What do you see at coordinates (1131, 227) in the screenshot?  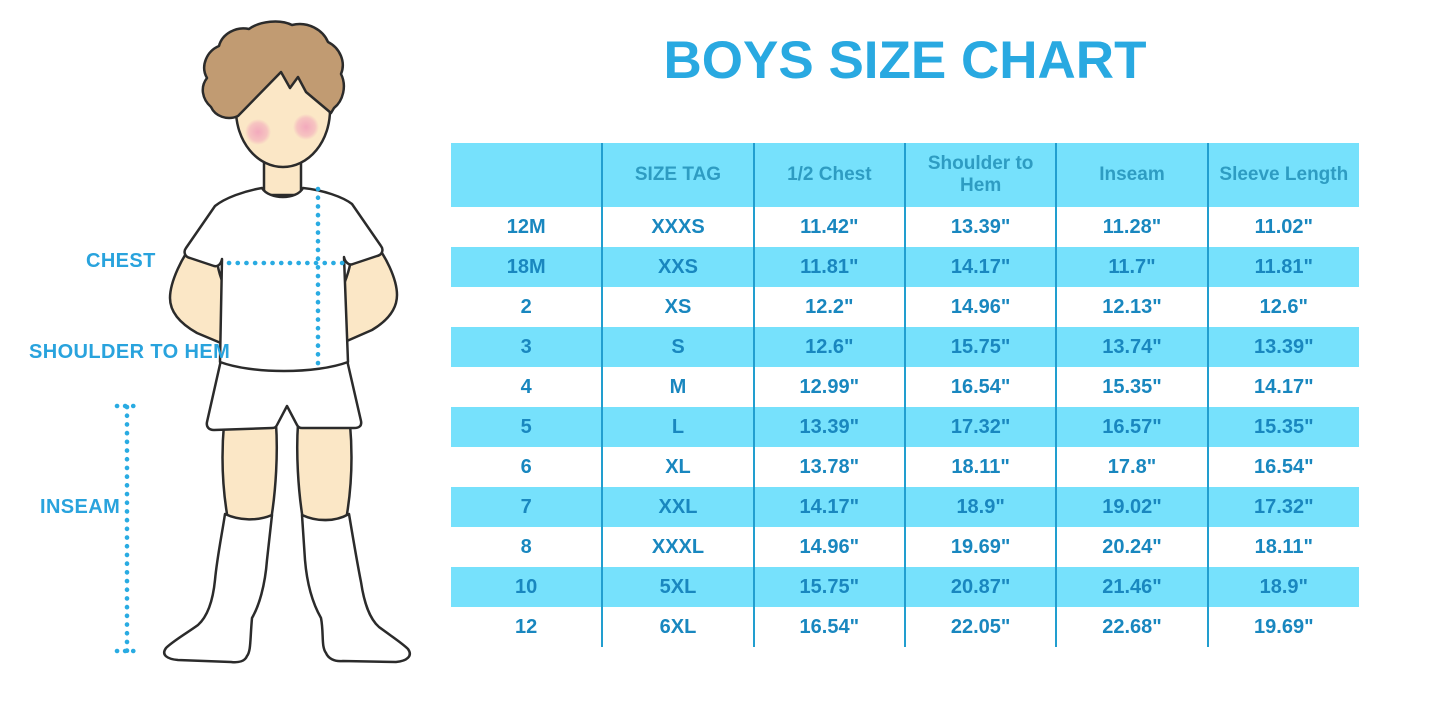 I see `table-cell: 11.28"` at bounding box center [1131, 227].